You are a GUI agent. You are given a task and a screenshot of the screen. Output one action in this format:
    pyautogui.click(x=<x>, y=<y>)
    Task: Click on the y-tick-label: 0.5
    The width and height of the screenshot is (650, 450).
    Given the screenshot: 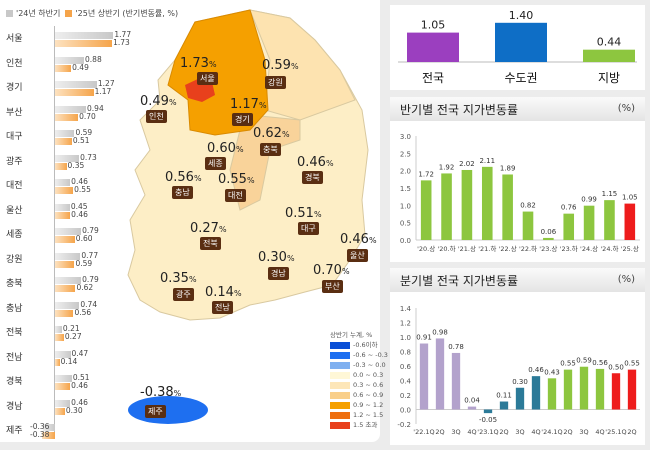 What is the action you would take?
    pyautogui.click(x=405, y=224)
    